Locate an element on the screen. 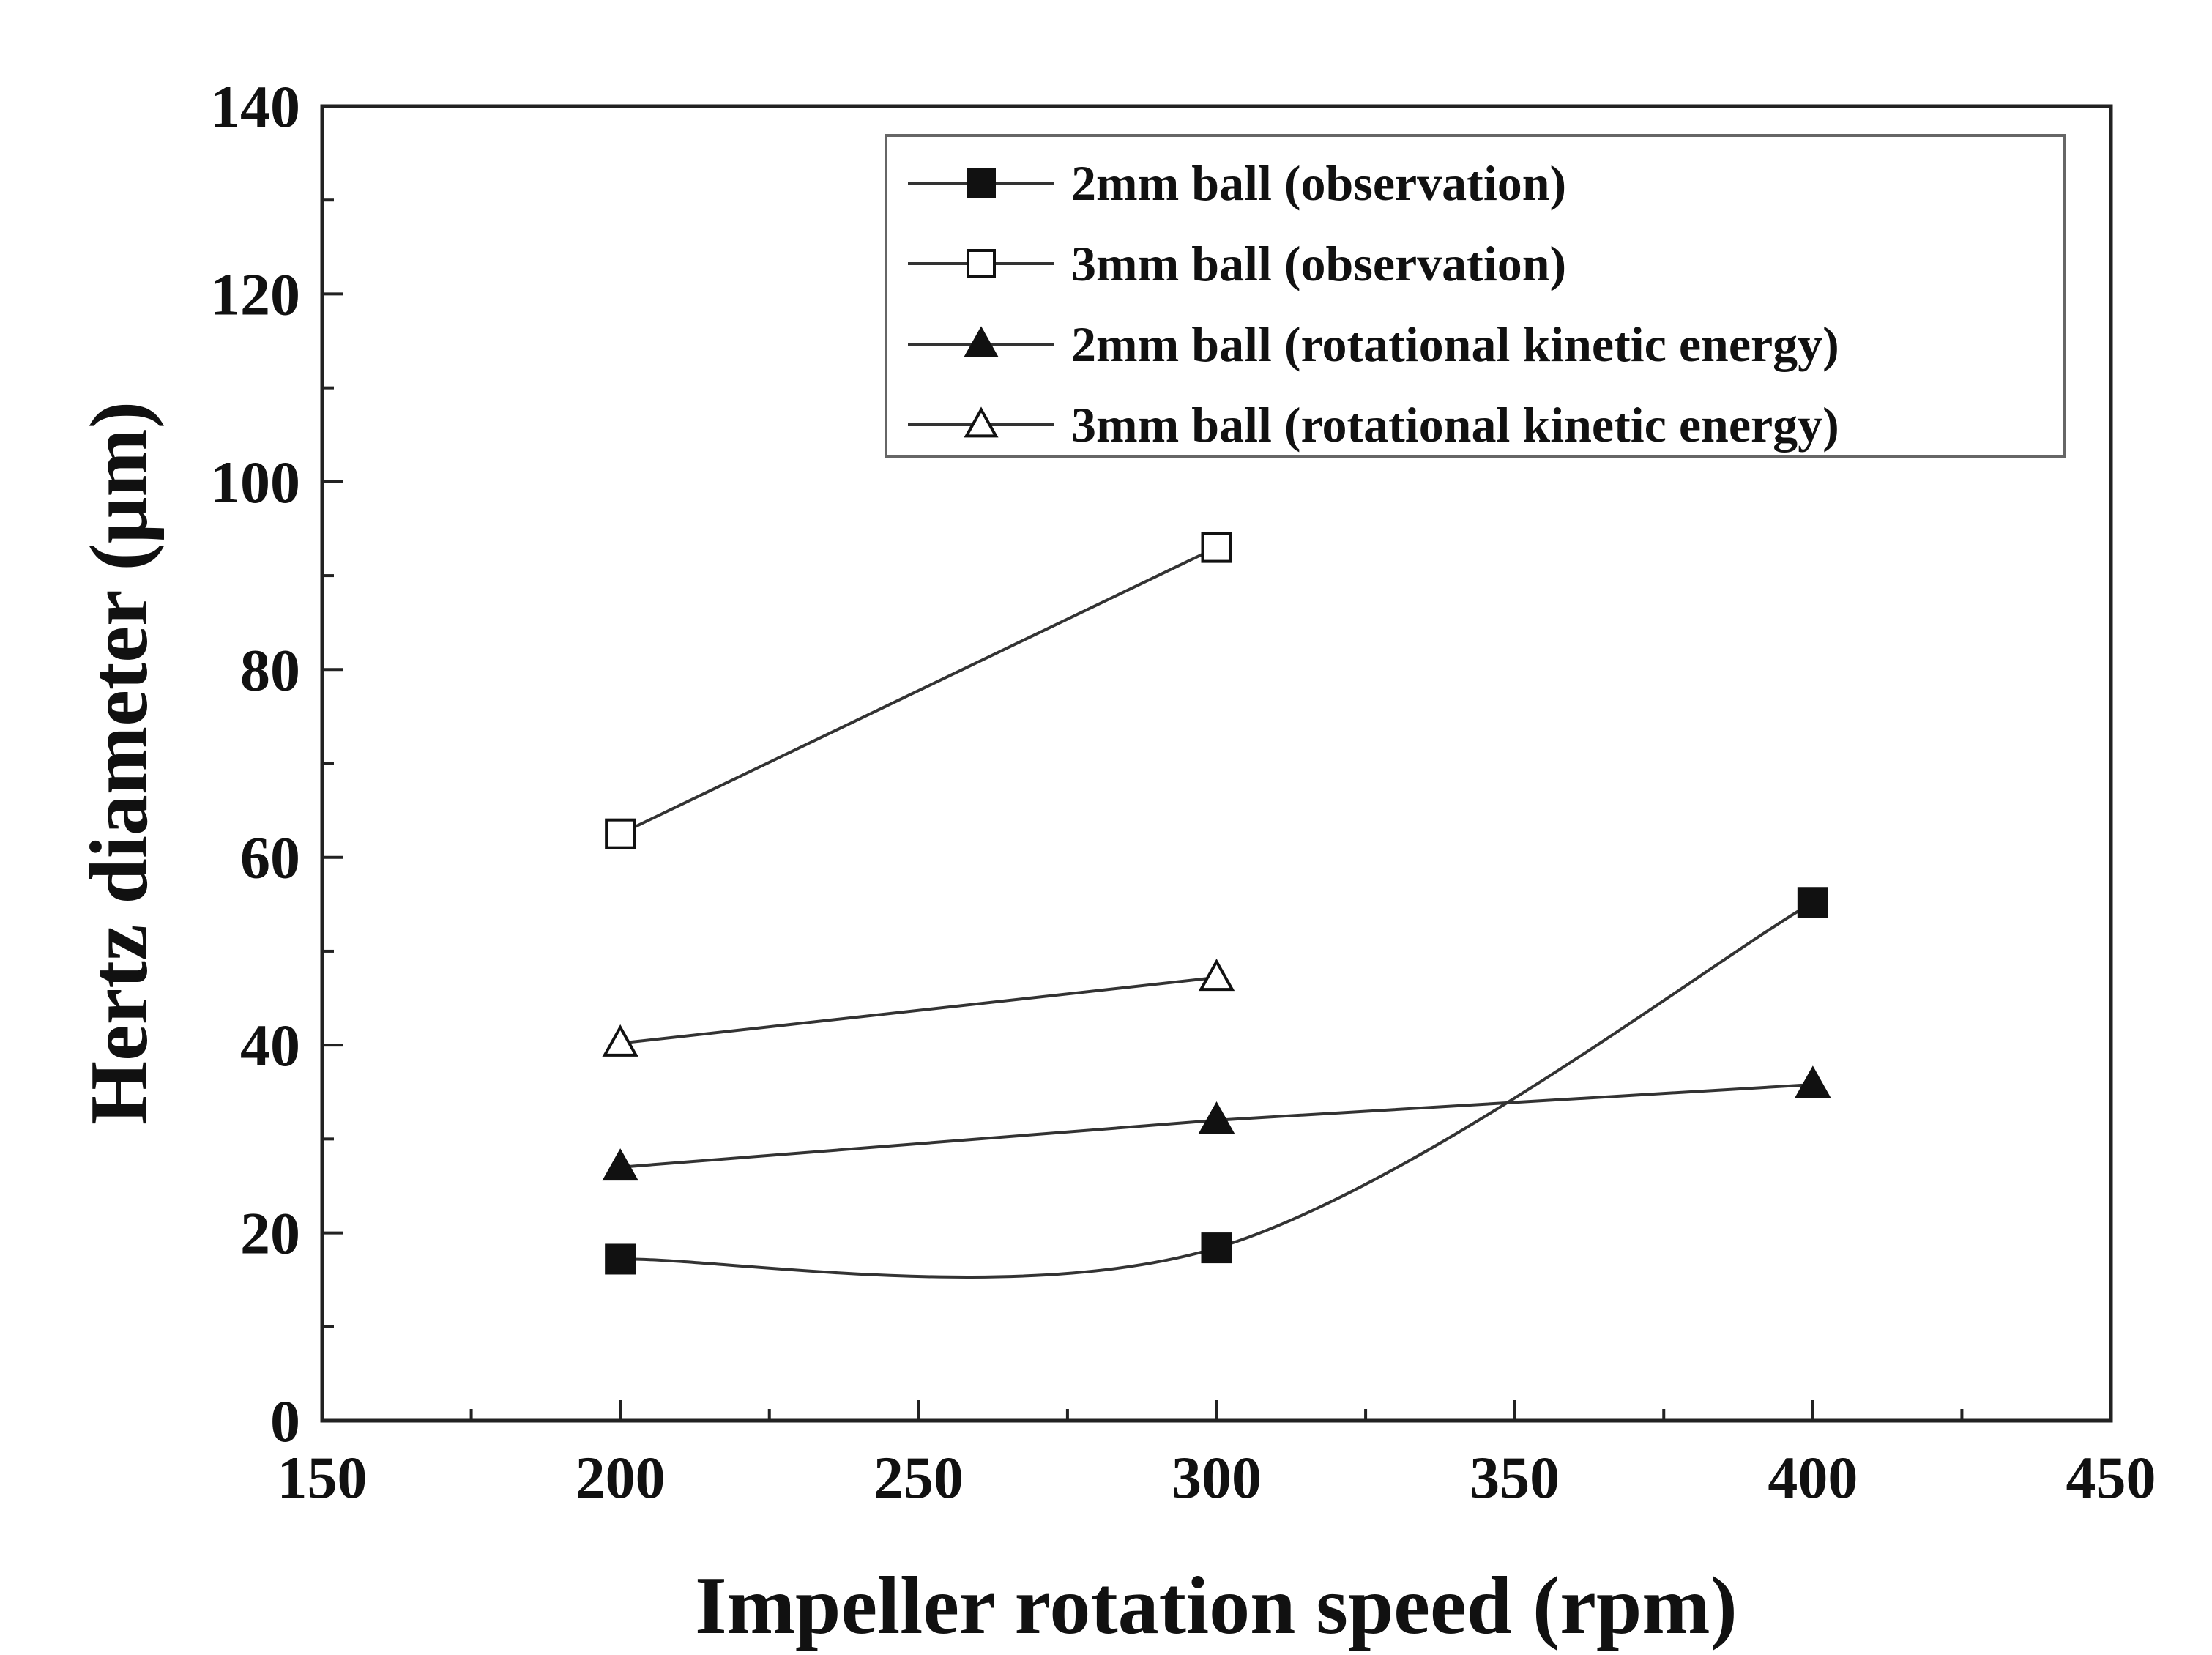  y-tick-label: 80 is located at coordinates (270, 669).